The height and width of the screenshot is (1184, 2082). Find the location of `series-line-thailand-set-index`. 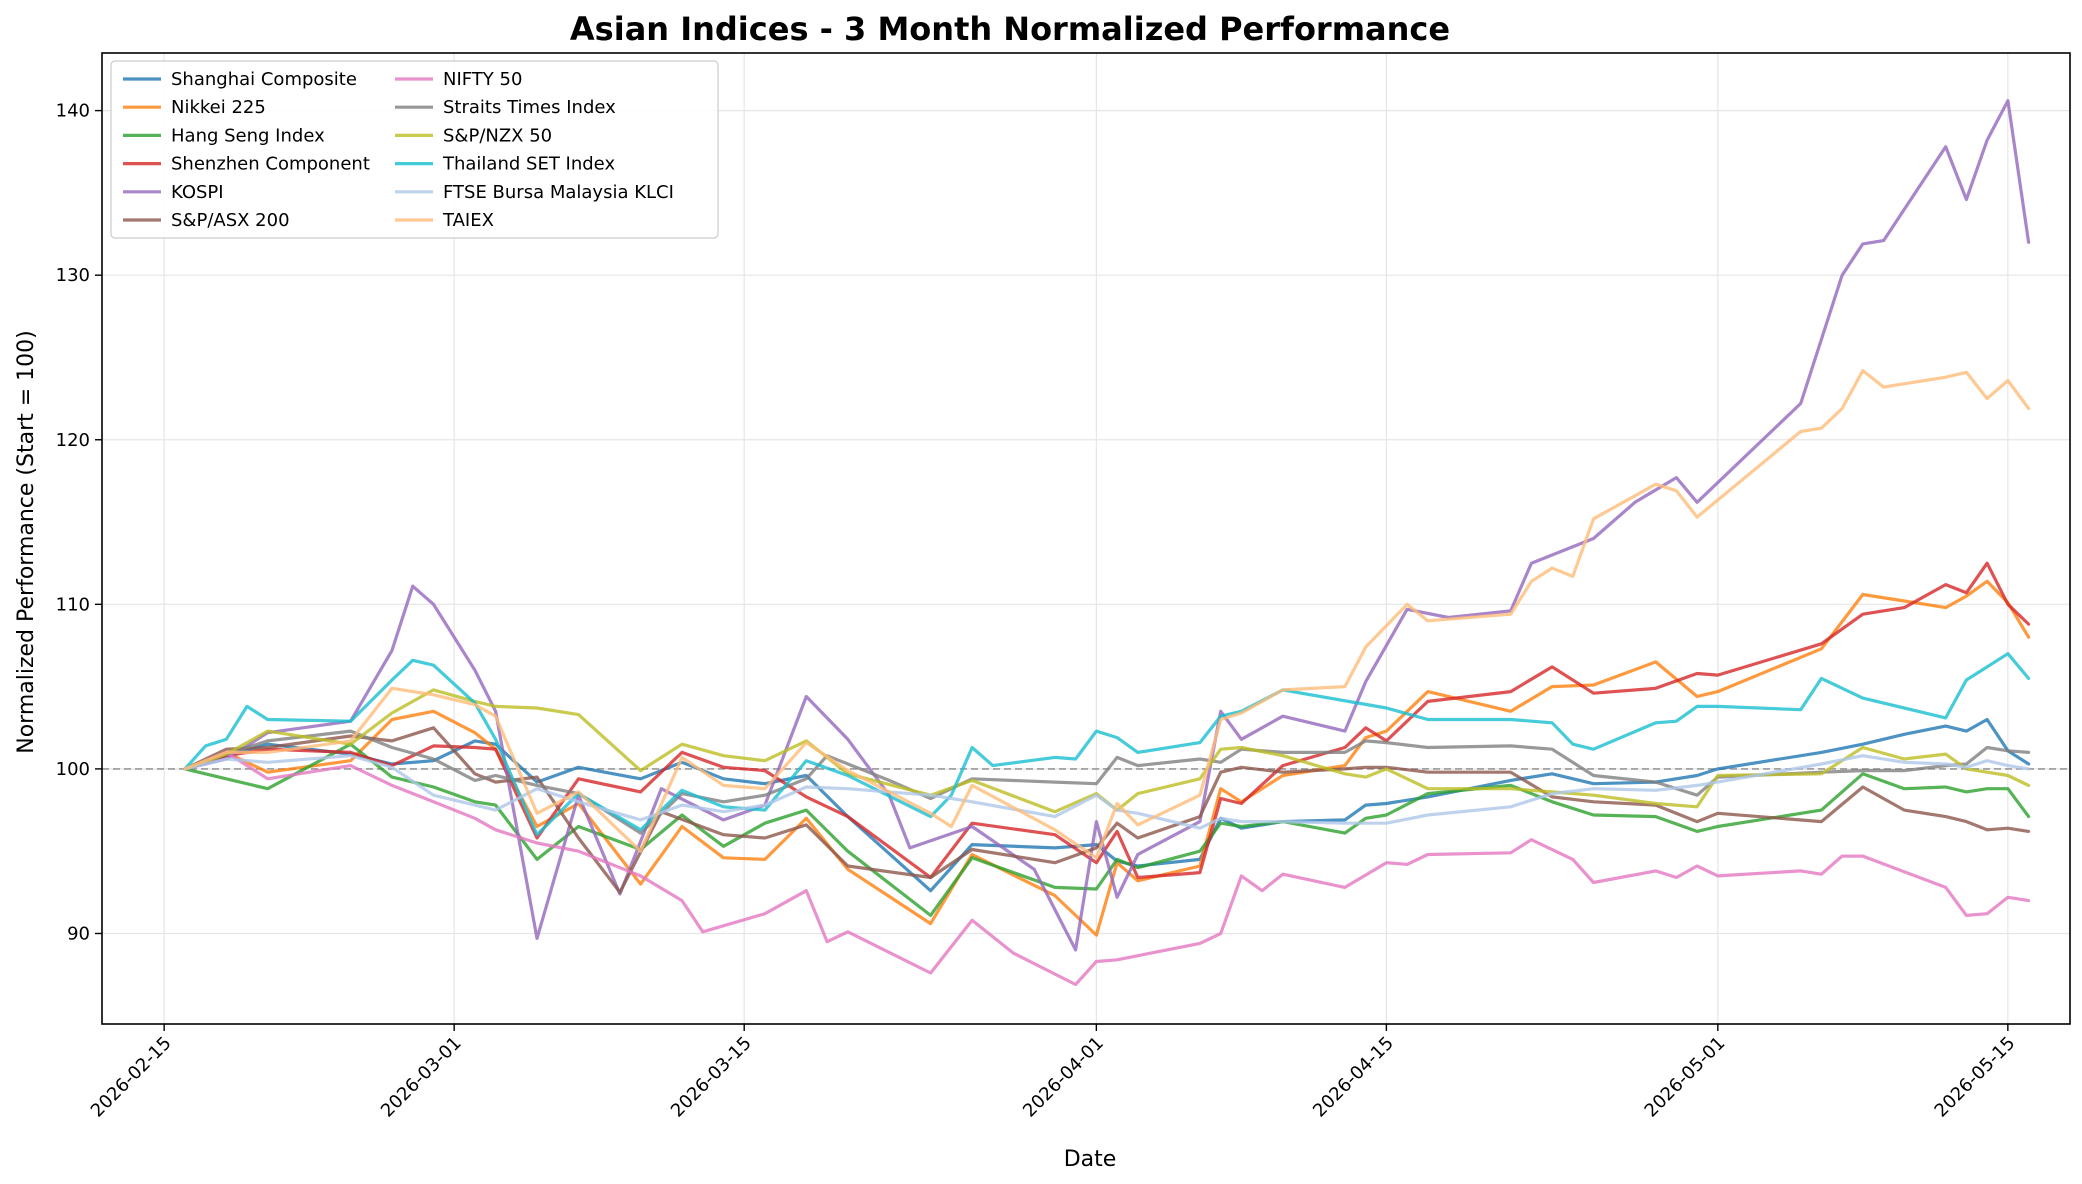

series-line-thailand-set-index is located at coordinates (1107, 744).